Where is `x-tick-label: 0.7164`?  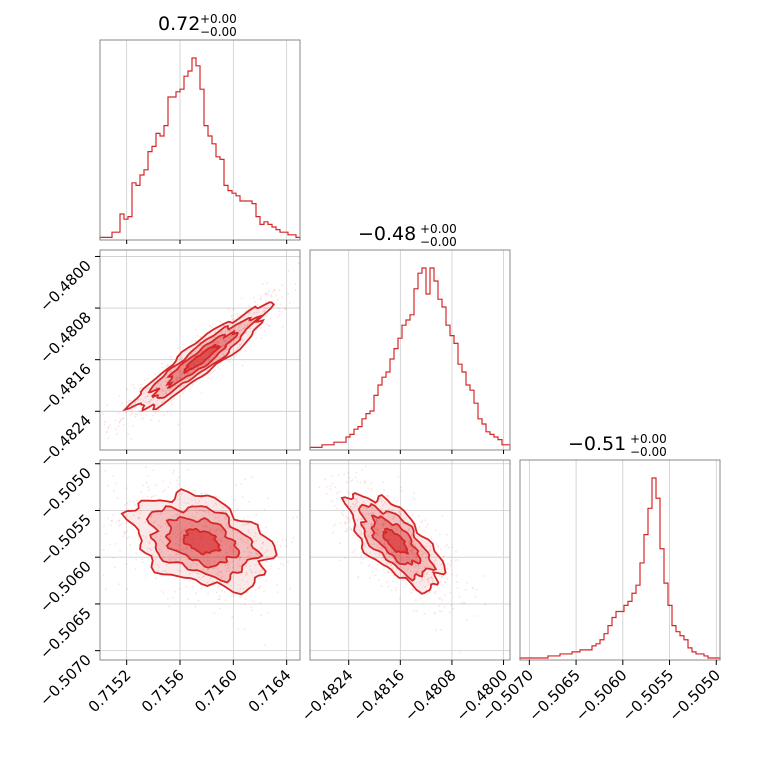 x-tick-label: 0.7164 is located at coordinates (270, 691).